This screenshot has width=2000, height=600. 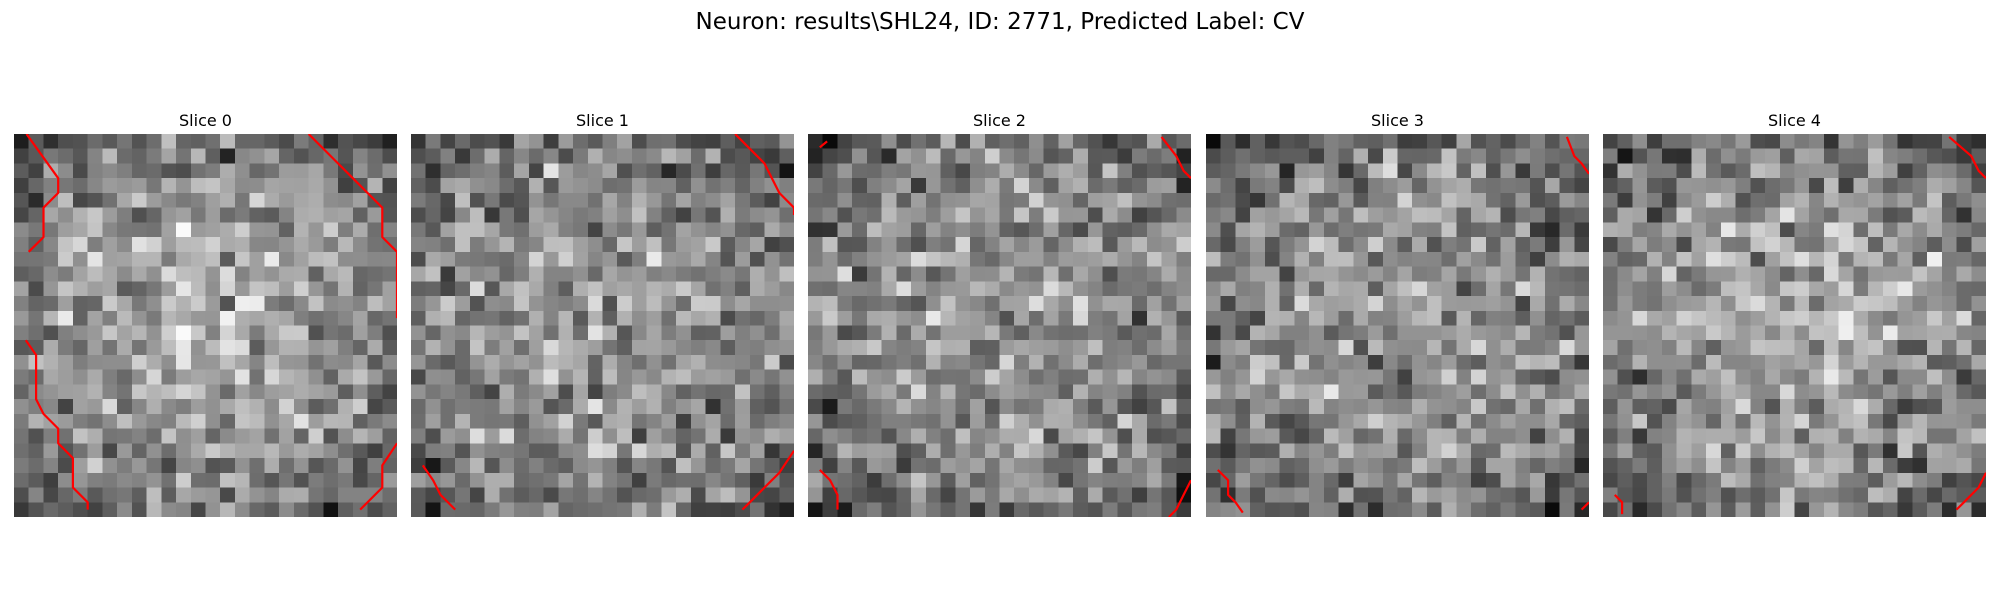 I want to click on slice-panel-2: Slice 2, so click(x=999, y=313).